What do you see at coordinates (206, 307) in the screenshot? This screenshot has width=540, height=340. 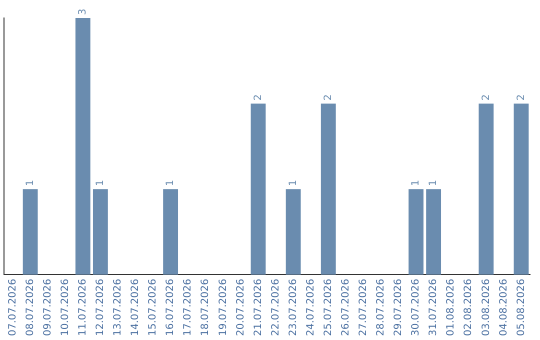 I see `x-tick-label: 18.07.2026` at bounding box center [206, 307].